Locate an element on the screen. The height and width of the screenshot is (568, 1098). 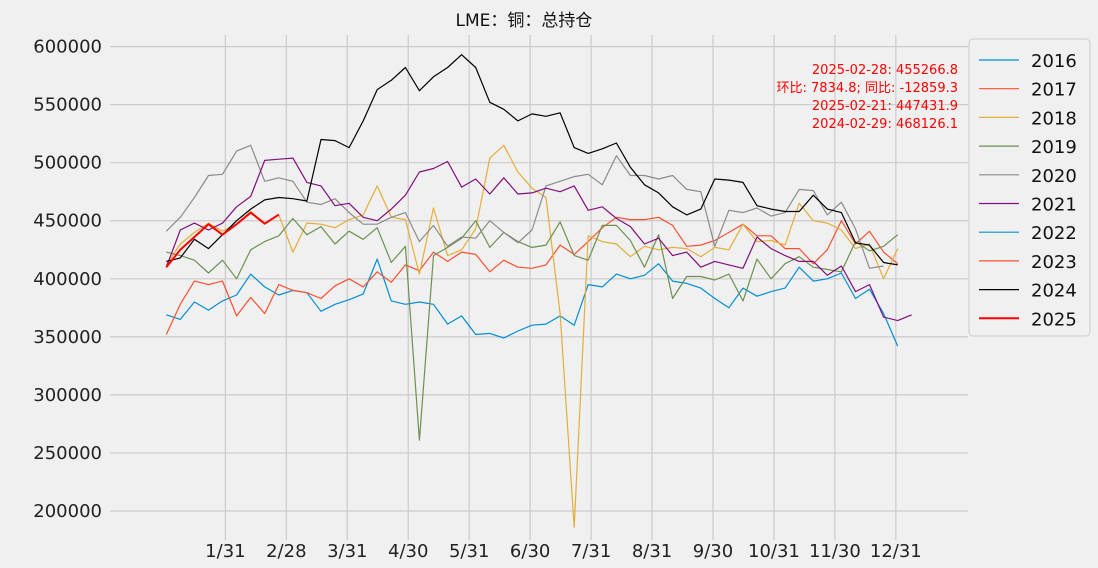
y-tick-label: 550000 is located at coordinates (67, 105).